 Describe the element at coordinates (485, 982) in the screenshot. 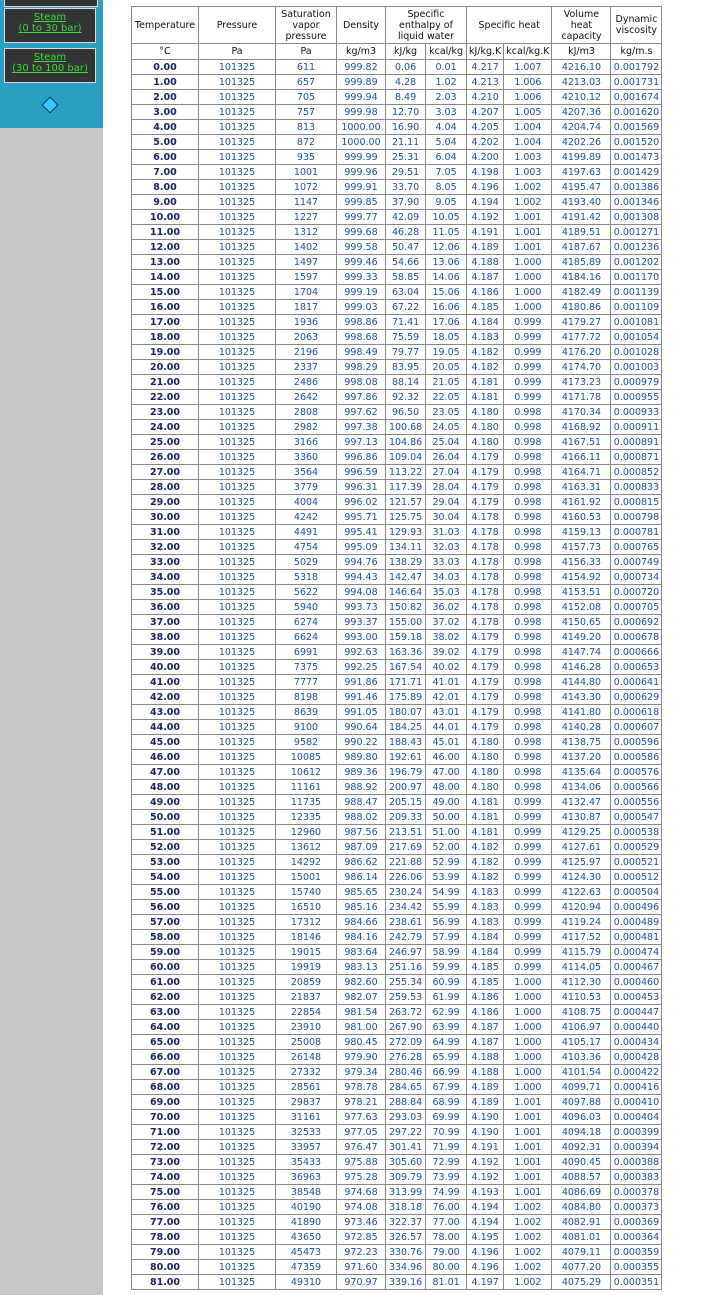

I see `value-cell: 4.185` at that location.